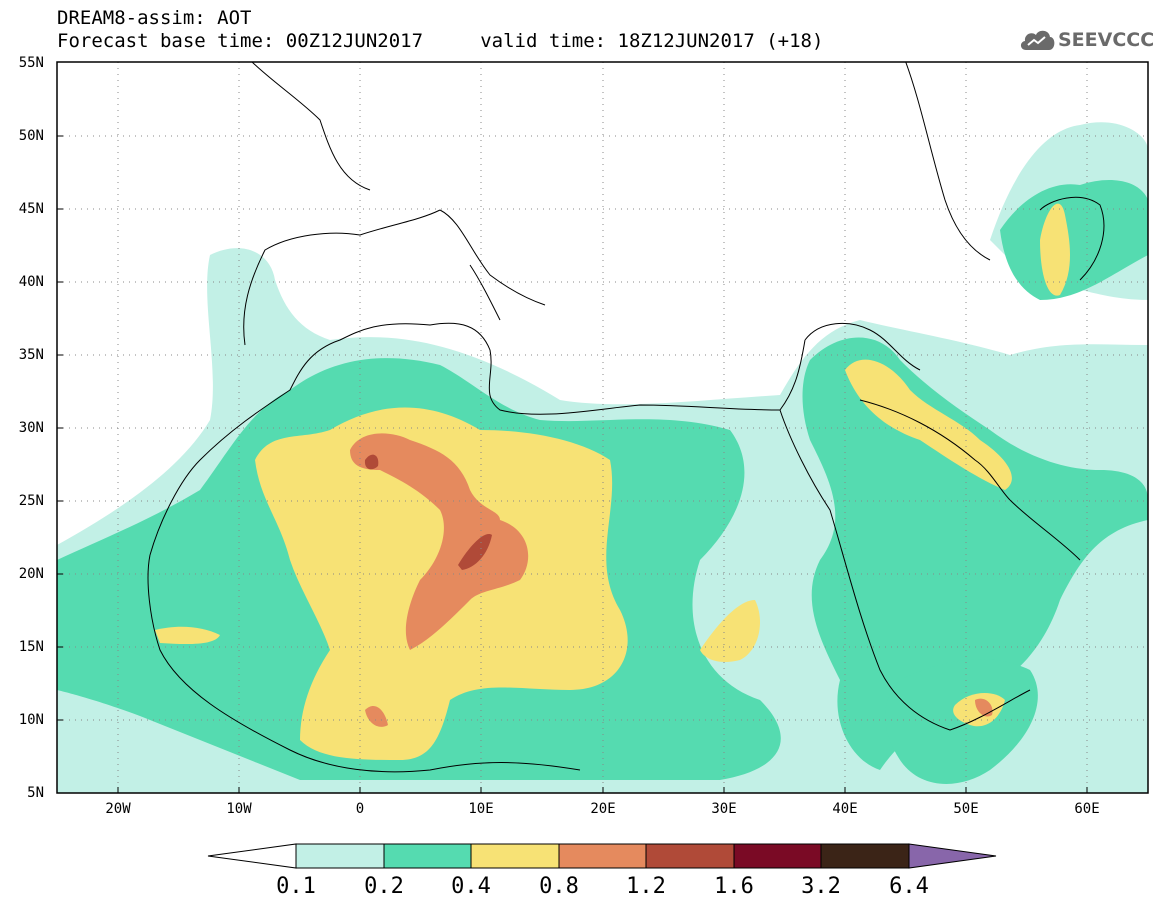 The width and height of the screenshot is (1165, 905). What do you see at coordinates (559, 886) in the screenshot?
I see `colorbar-label: 0.8` at bounding box center [559, 886].